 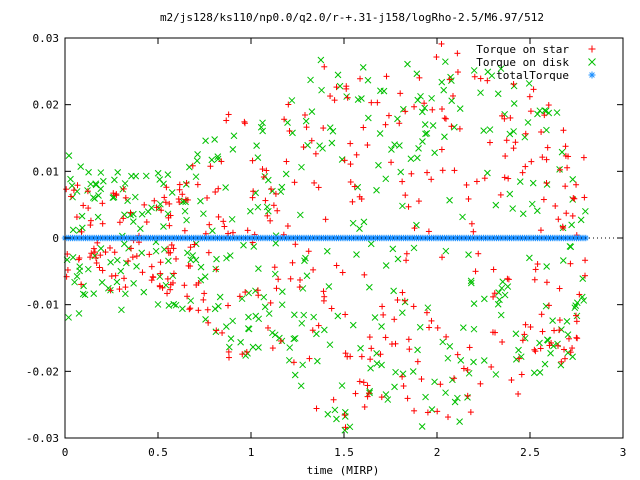 What do you see at coordinates (522, 49) in the screenshot?
I see `legend-label-torque-on-star: Torque on star` at bounding box center [522, 49].